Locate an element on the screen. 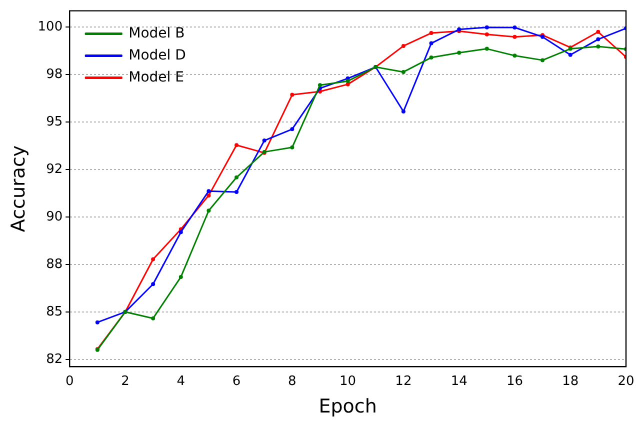  y-tick-label: 100 is located at coordinates (50, 26).